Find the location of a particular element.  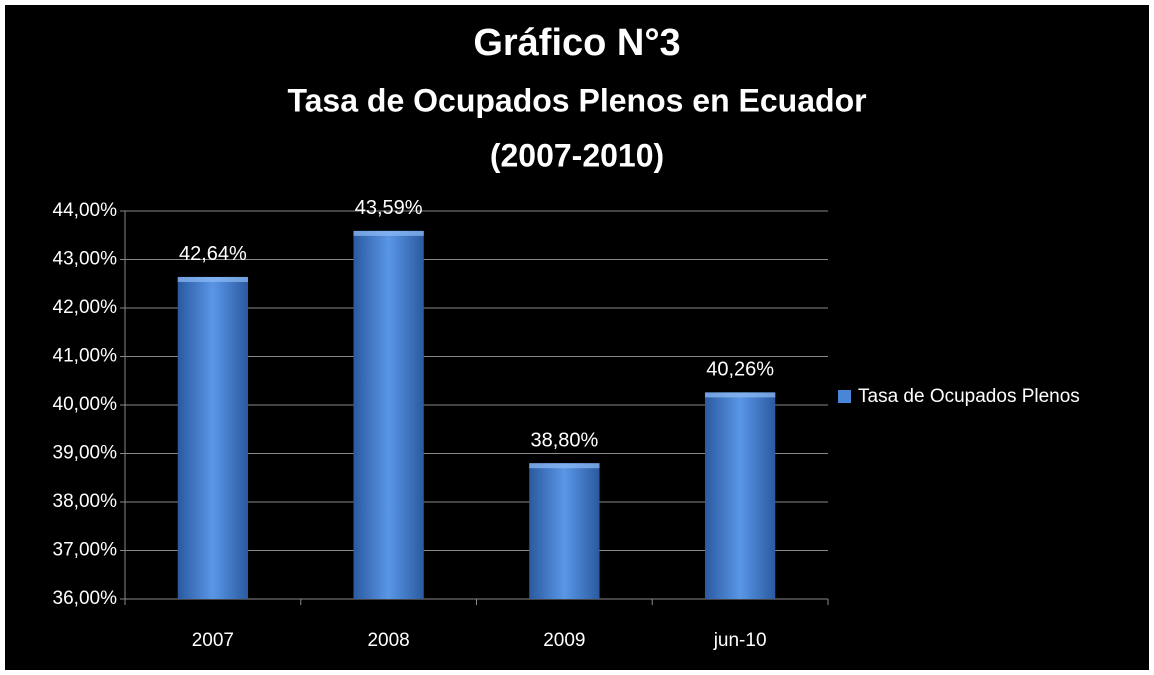

y-tick-label: 37,00% is located at coordinates (85, 550).